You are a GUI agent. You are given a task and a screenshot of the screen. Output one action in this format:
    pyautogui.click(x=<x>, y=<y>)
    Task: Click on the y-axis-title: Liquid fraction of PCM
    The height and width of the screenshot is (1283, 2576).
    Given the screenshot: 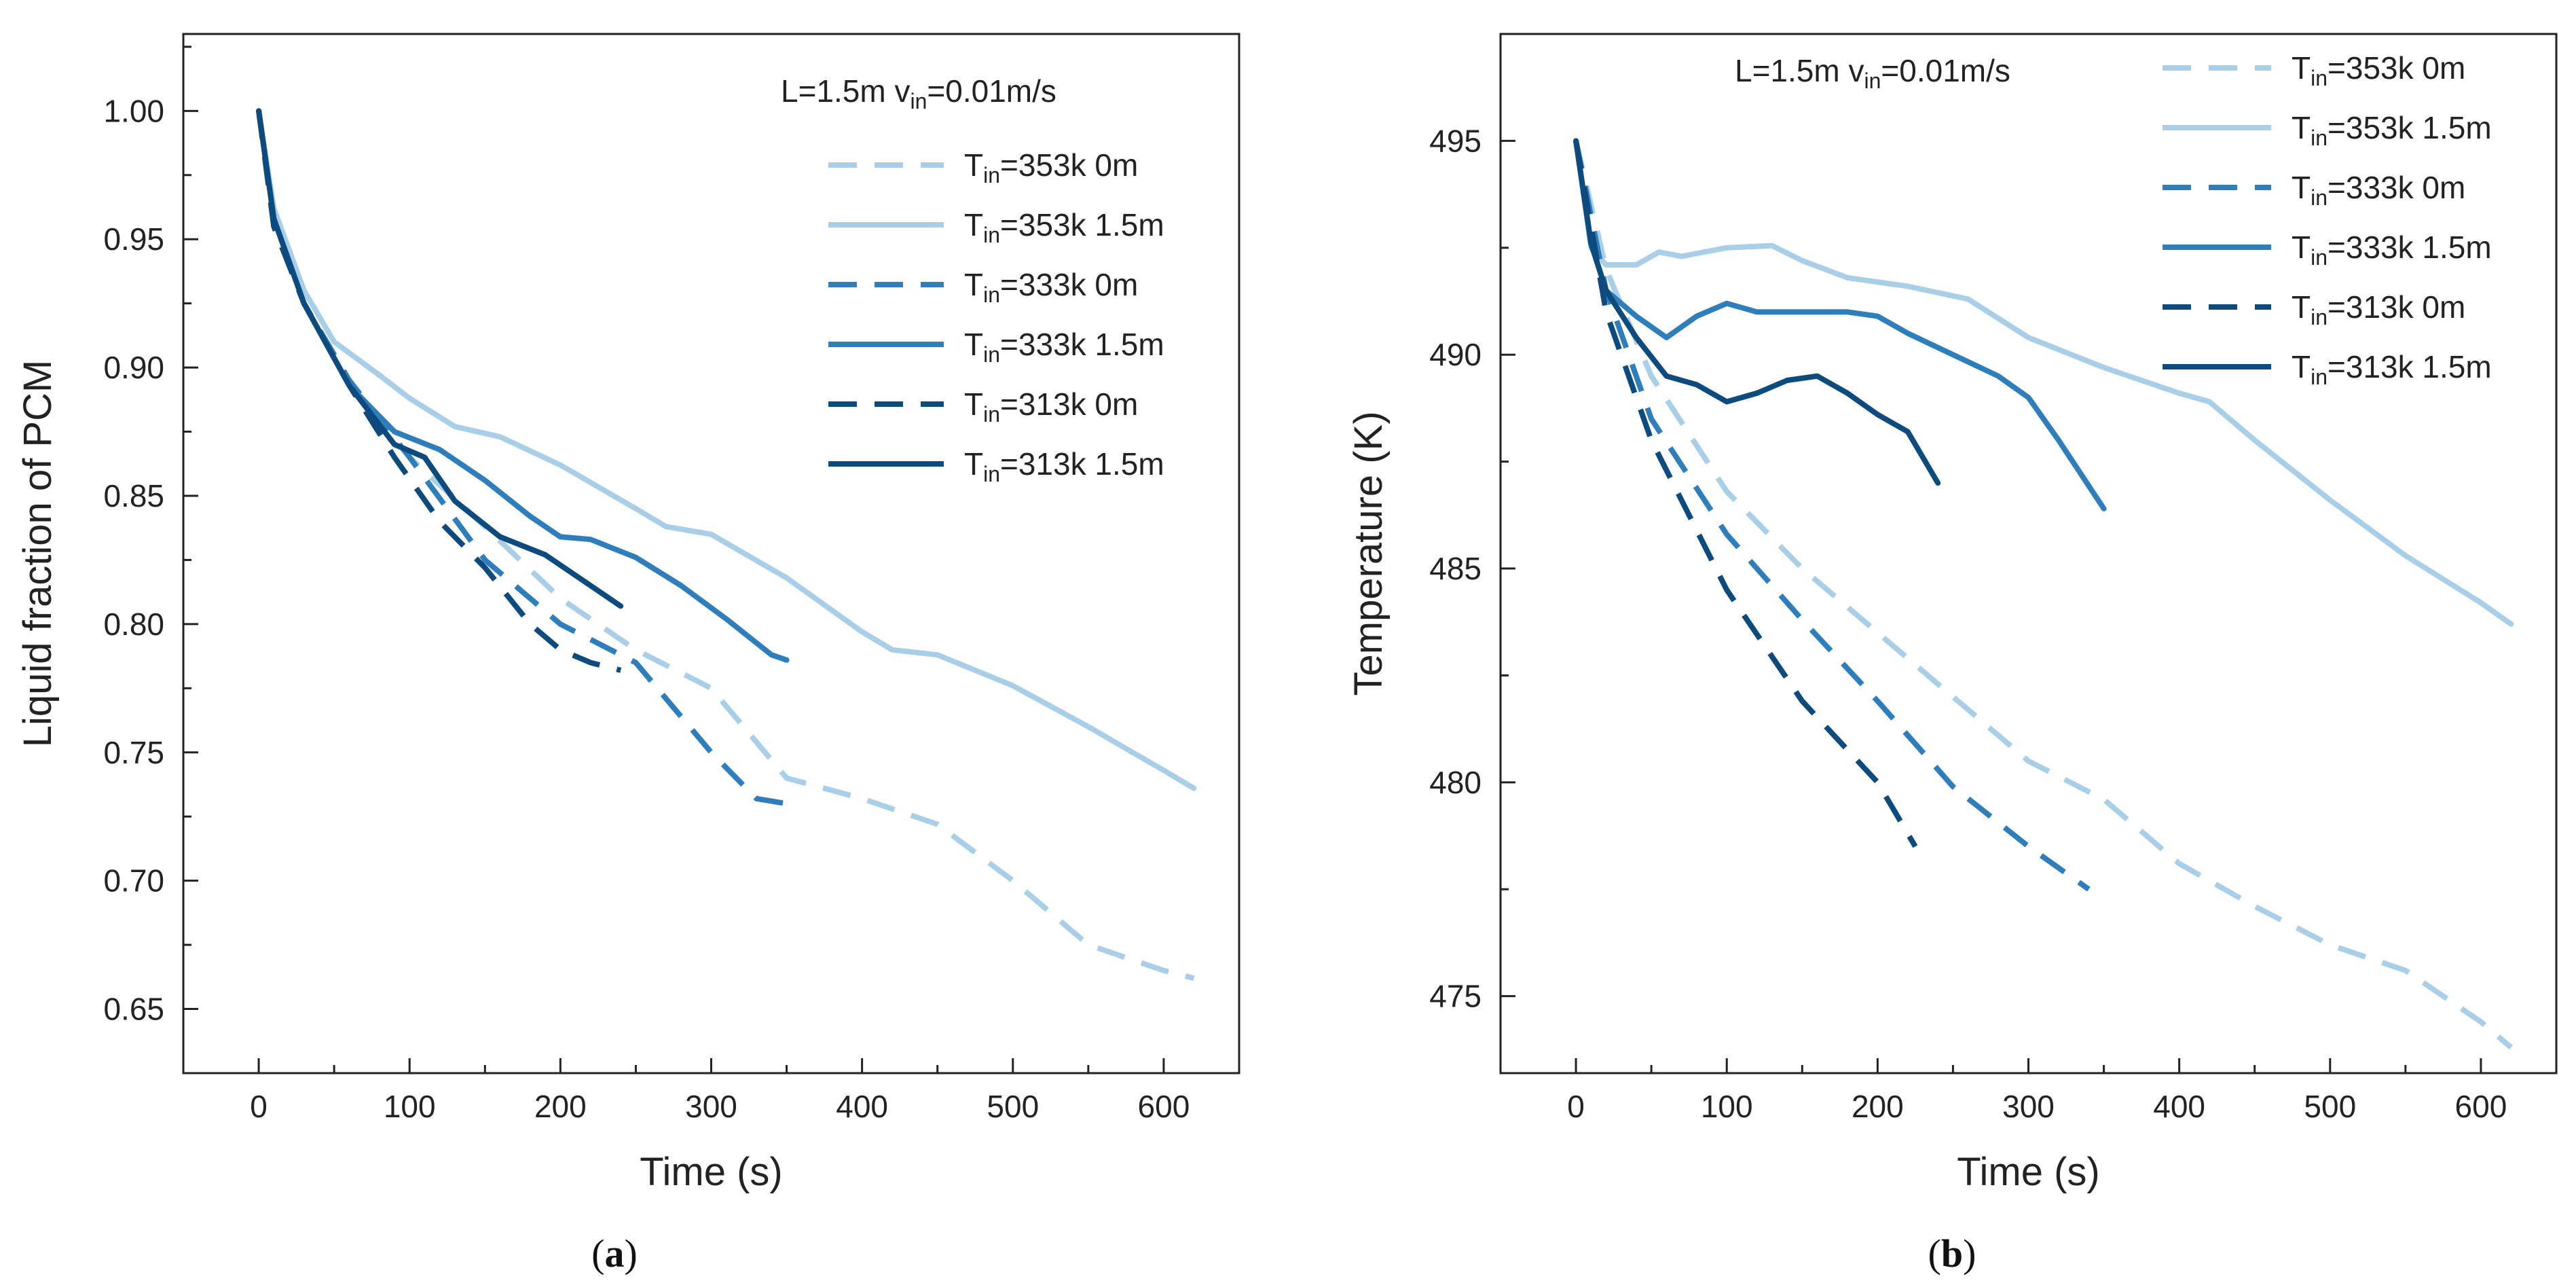 What is the action you would take?
    pyautogui.click(x=38, y=554)
    